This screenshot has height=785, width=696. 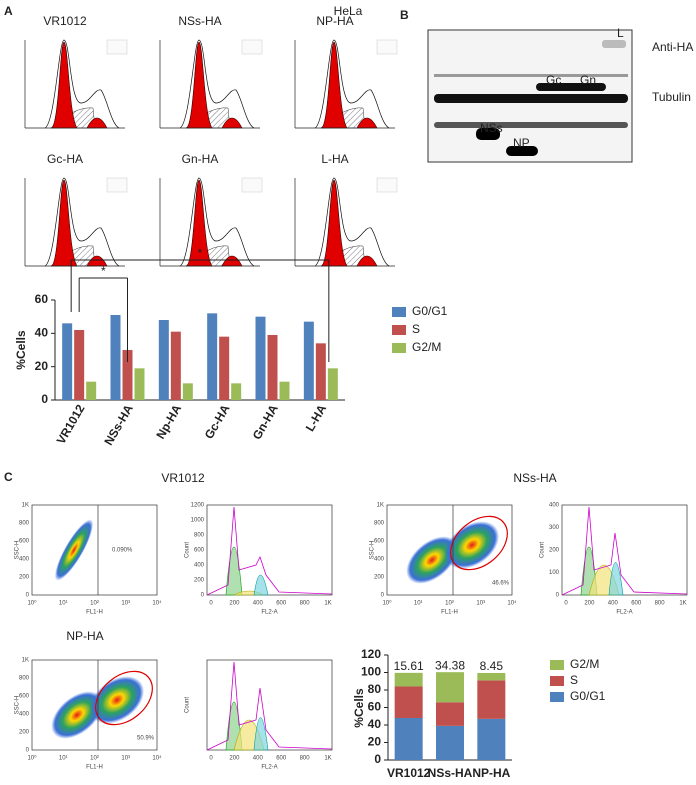 I want to click on legend-label: G0/G1, so click(x=588, y=696).